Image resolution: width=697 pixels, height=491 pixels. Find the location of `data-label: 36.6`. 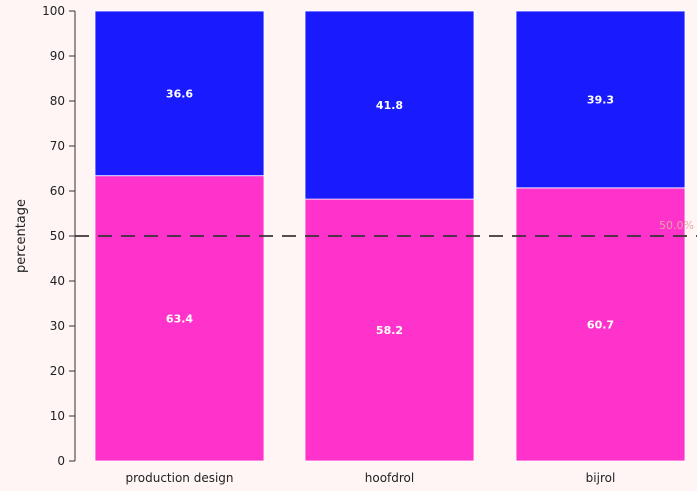

data-label: 36.6 is located at coordinates (179, 93).